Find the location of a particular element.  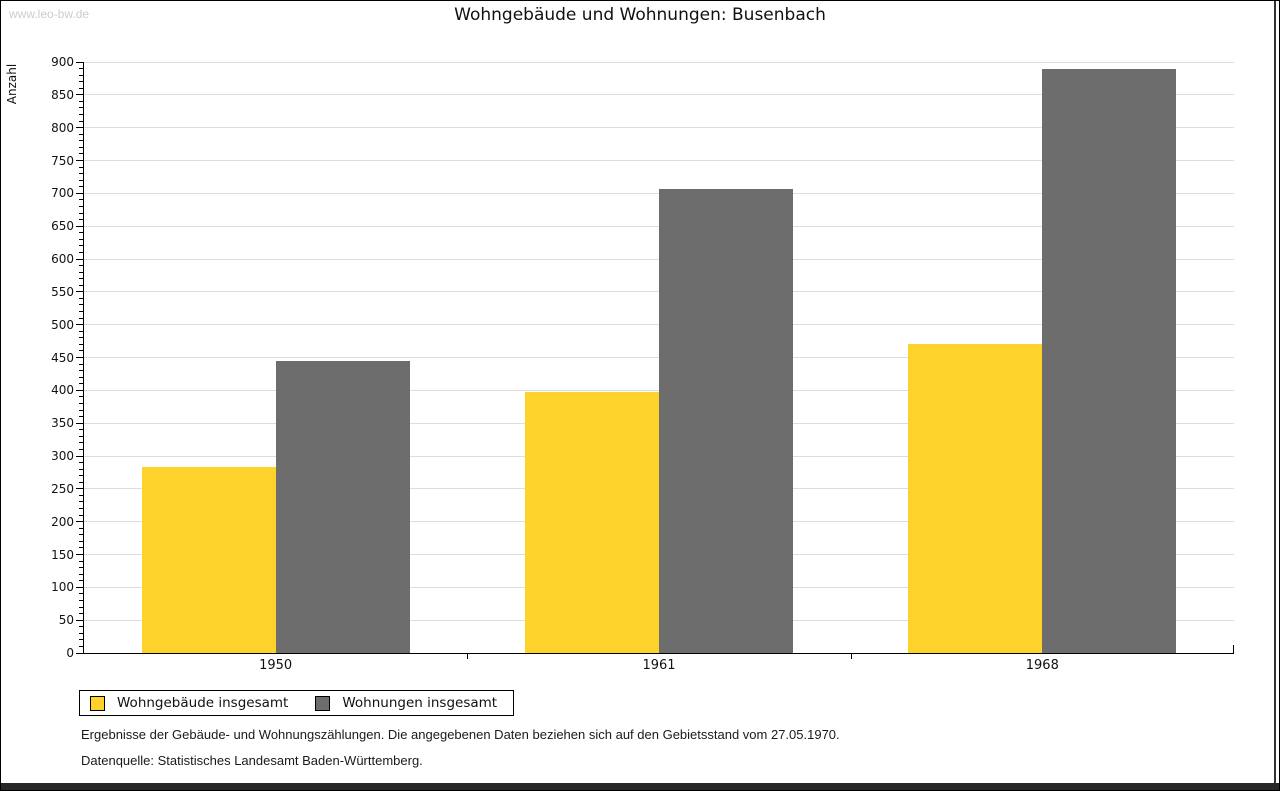

bar-wohnungen-1968 is located at coordinates (1109, 361).